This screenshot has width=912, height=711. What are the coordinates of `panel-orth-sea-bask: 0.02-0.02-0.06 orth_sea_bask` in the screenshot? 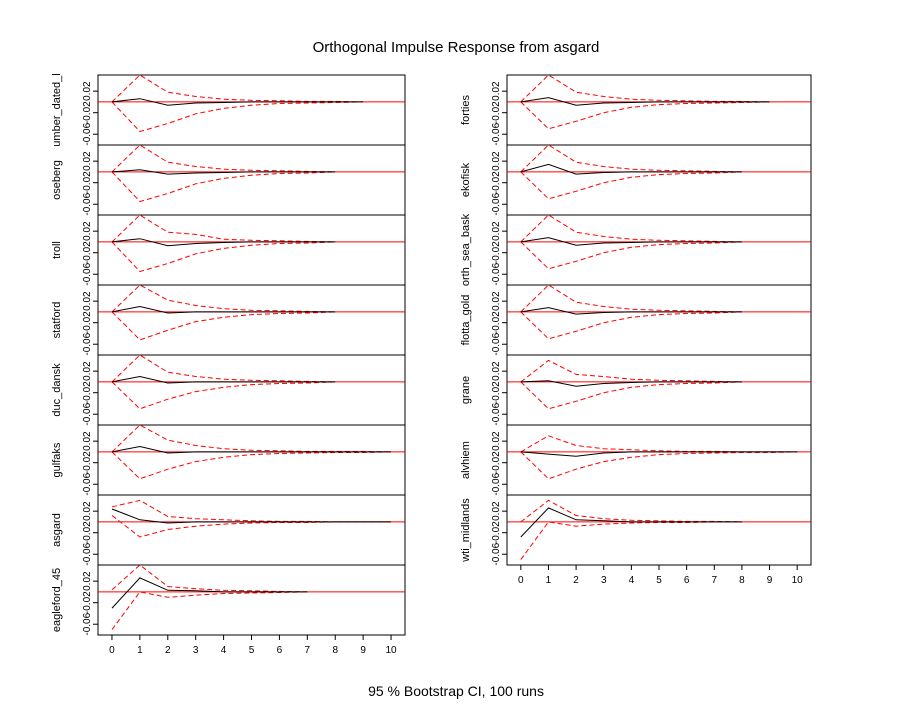 It's located at (636, 249).